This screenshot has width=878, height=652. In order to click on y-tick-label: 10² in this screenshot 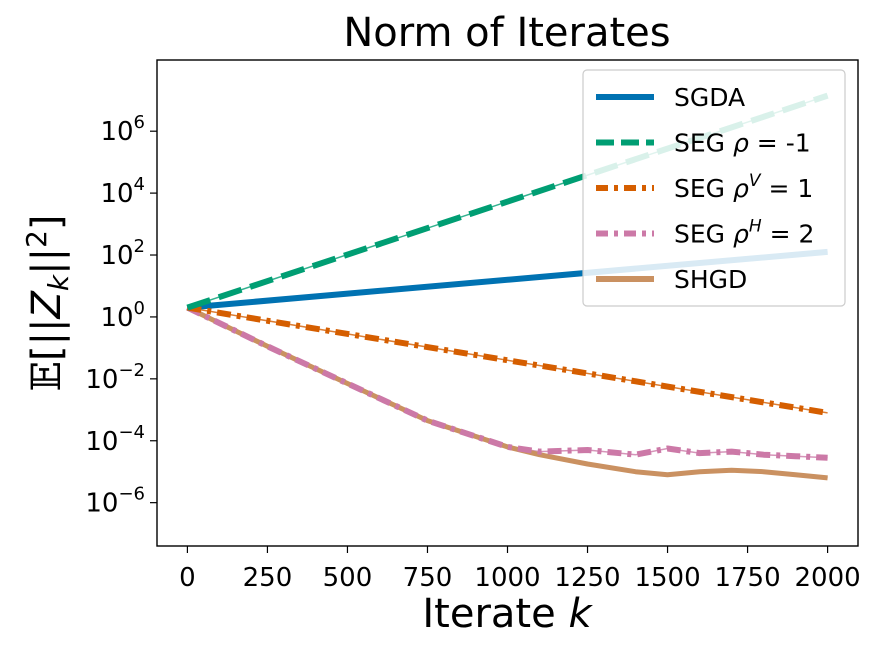, I will do `click(122, 253)`.